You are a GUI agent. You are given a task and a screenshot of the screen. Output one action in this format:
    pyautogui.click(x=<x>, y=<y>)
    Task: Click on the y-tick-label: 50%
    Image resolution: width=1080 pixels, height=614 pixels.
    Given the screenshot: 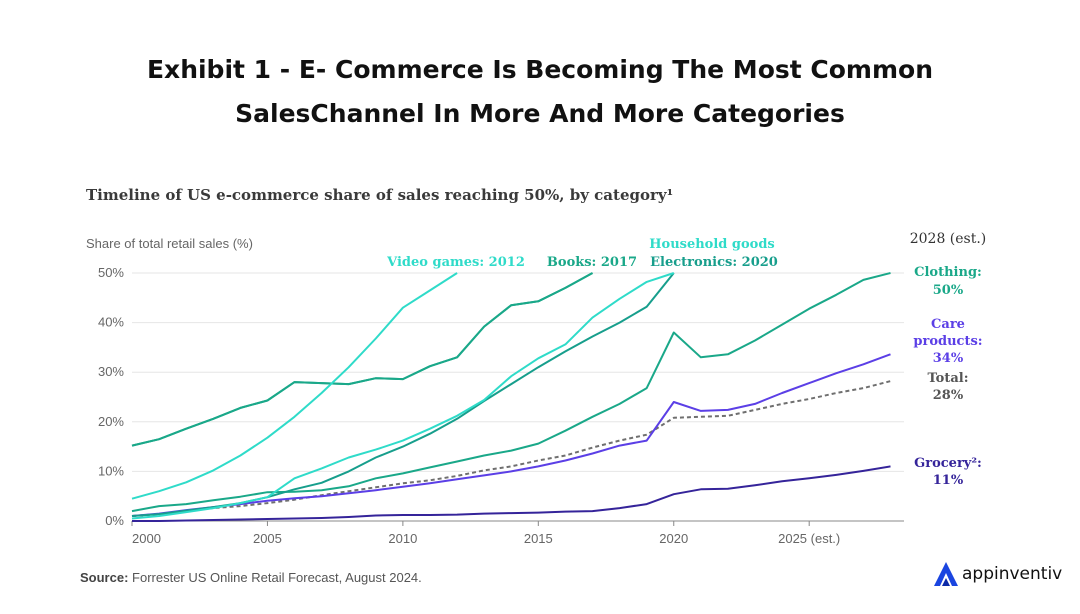 What is the action you would take?
    pyautogui.click(x=111, y=272)
    